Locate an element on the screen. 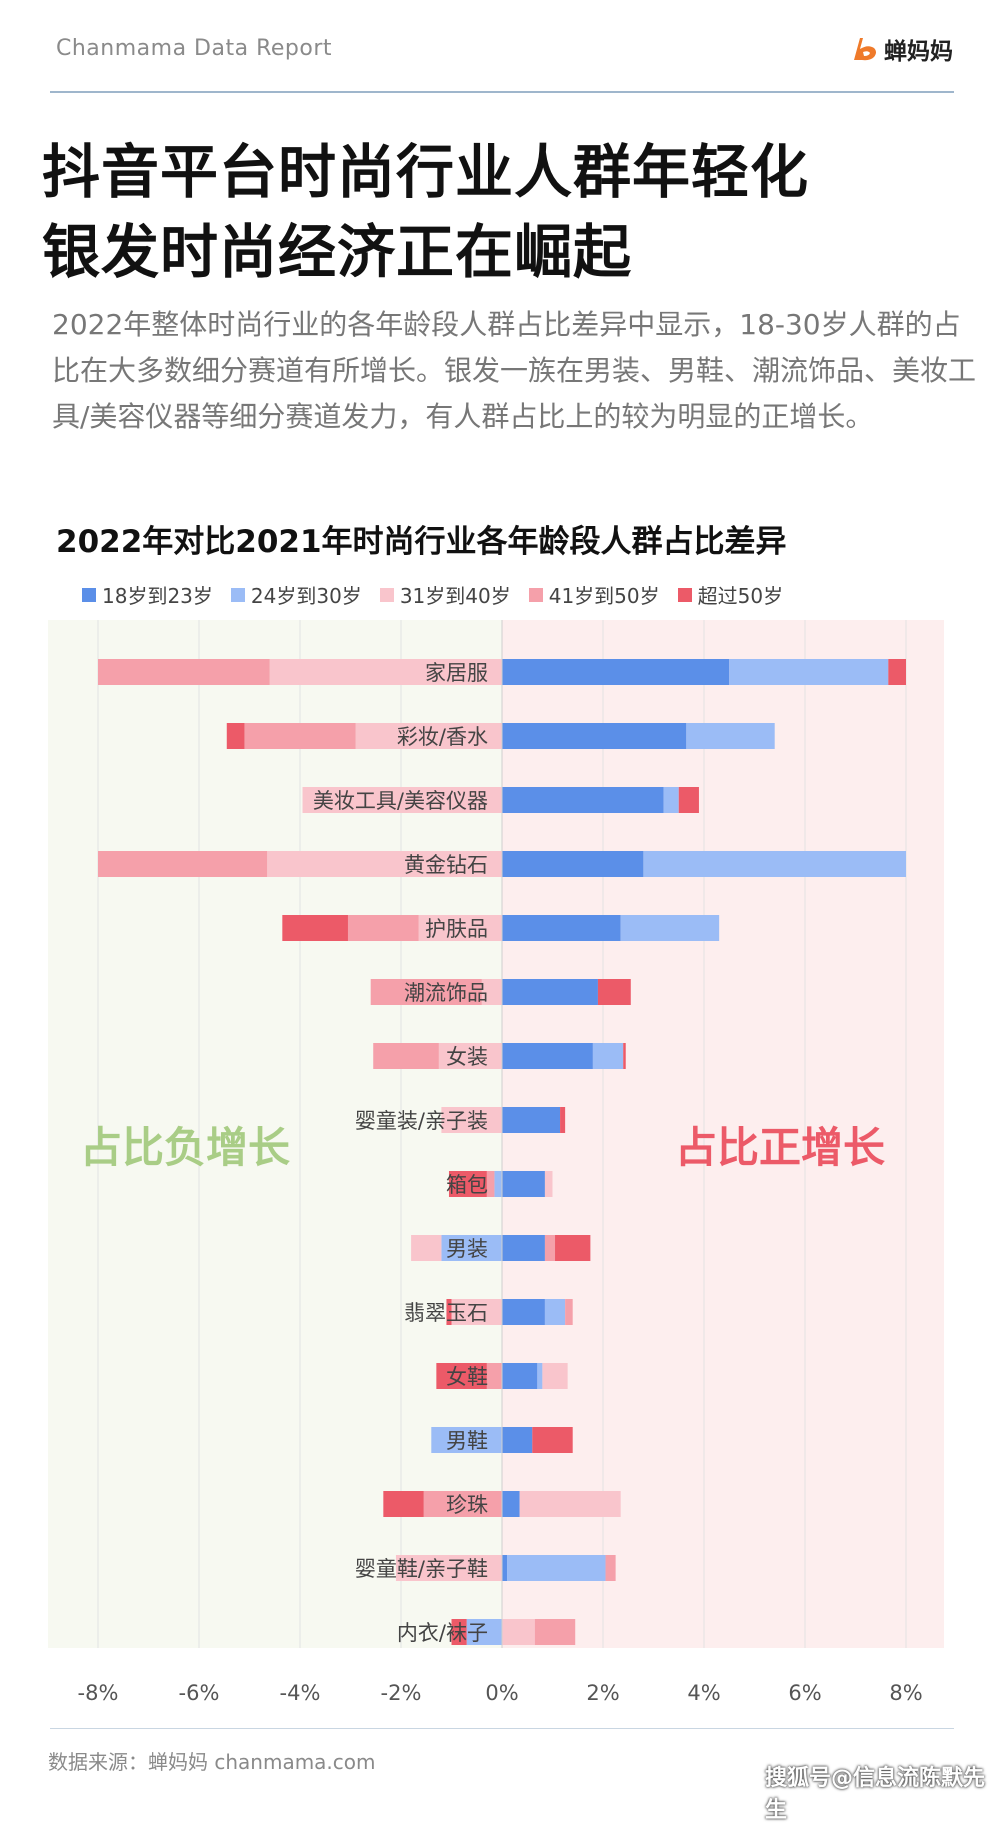  legend-label: 24岁到30岁 is located at coordinates (306, 596).